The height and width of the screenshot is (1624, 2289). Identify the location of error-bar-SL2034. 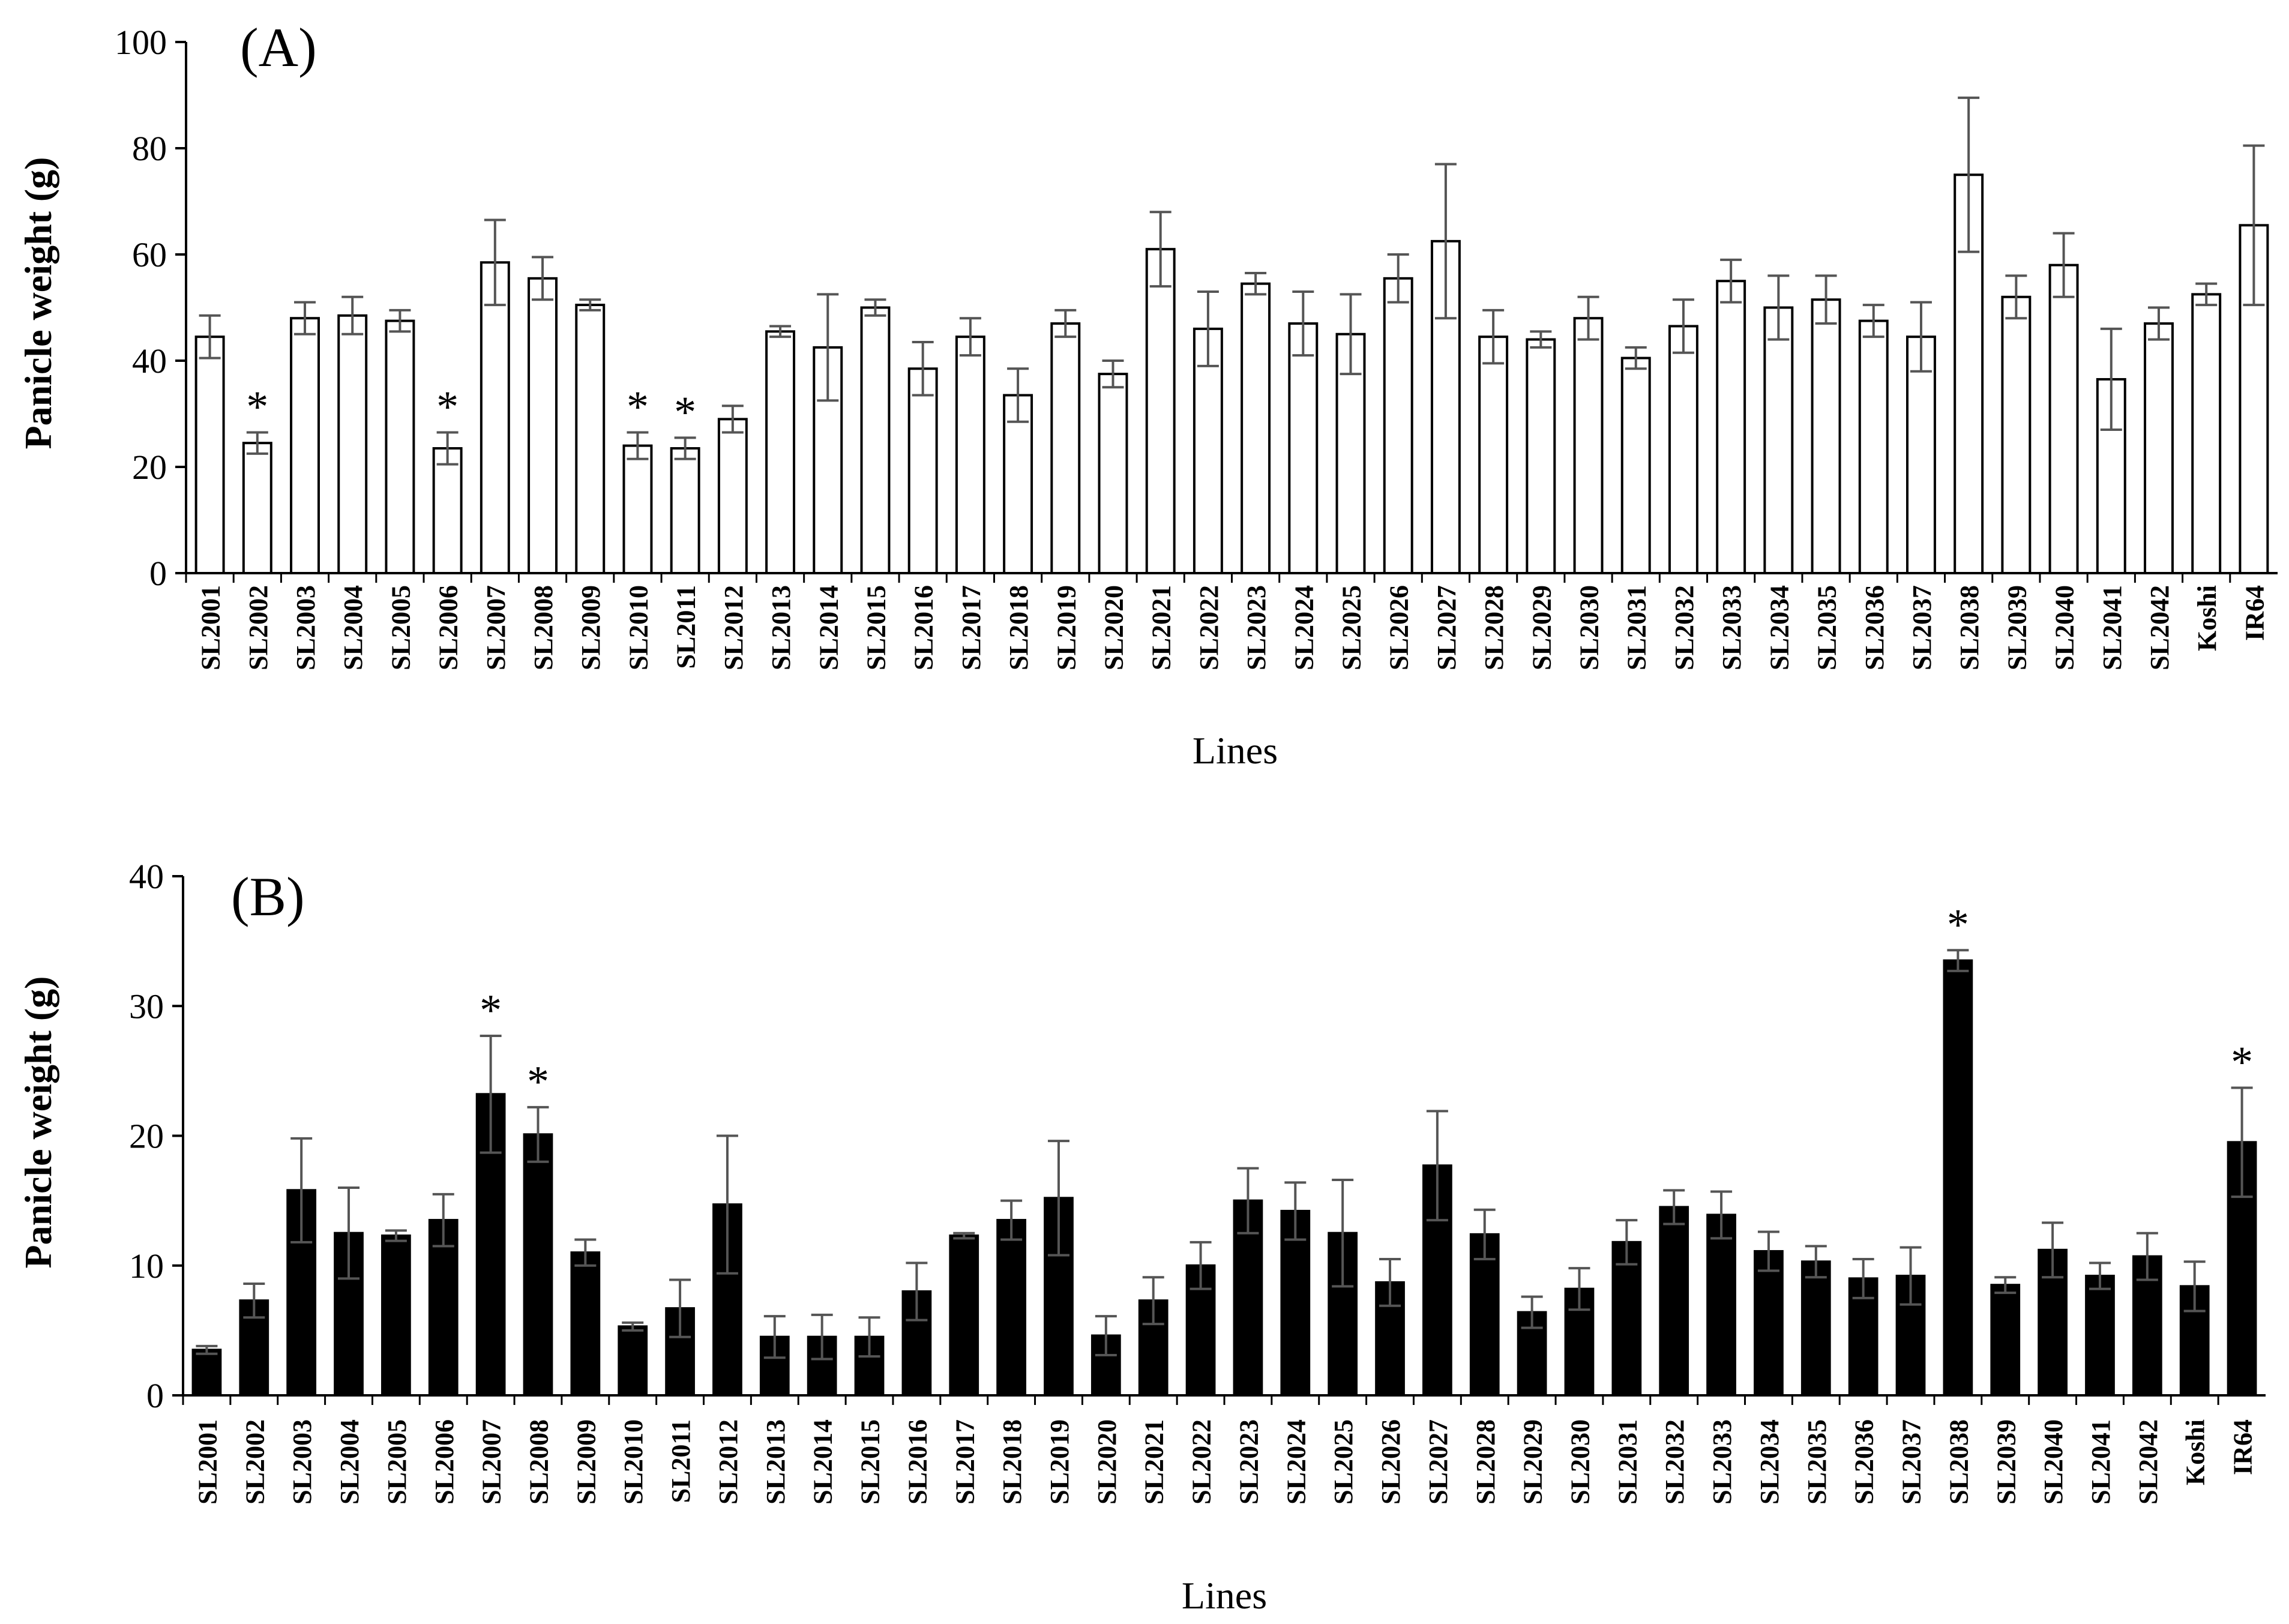
(1768, 1251).